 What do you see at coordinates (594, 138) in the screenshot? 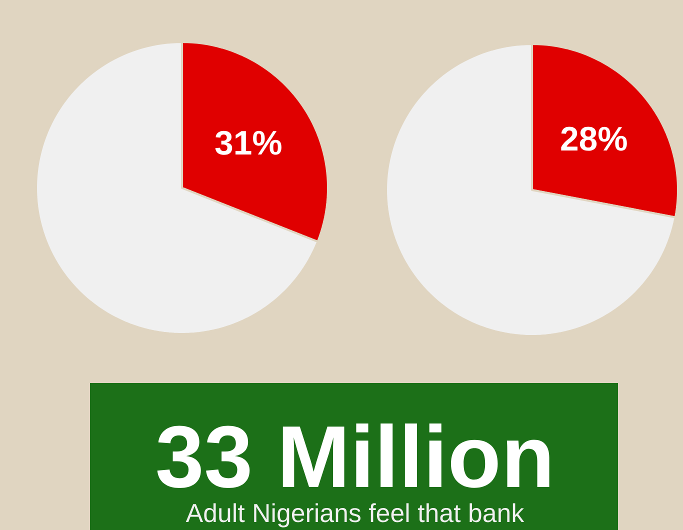
I see `data-label: 28%` at bounding box center [594, 138].